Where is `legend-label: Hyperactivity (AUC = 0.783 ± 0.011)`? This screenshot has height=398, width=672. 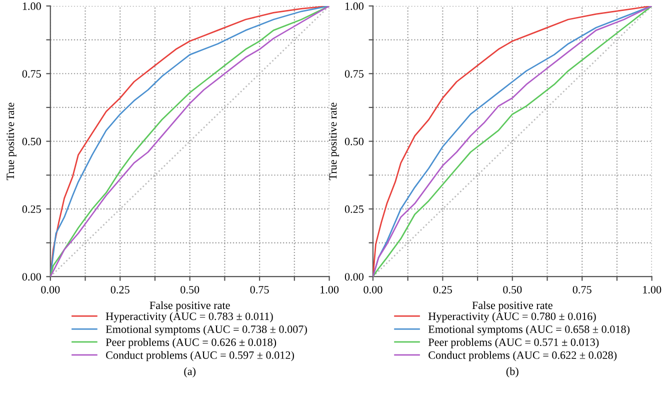 legend-label: Hyperactivity (AUC = 0.783 ± 0.011) is located at coordinates (189, 317).